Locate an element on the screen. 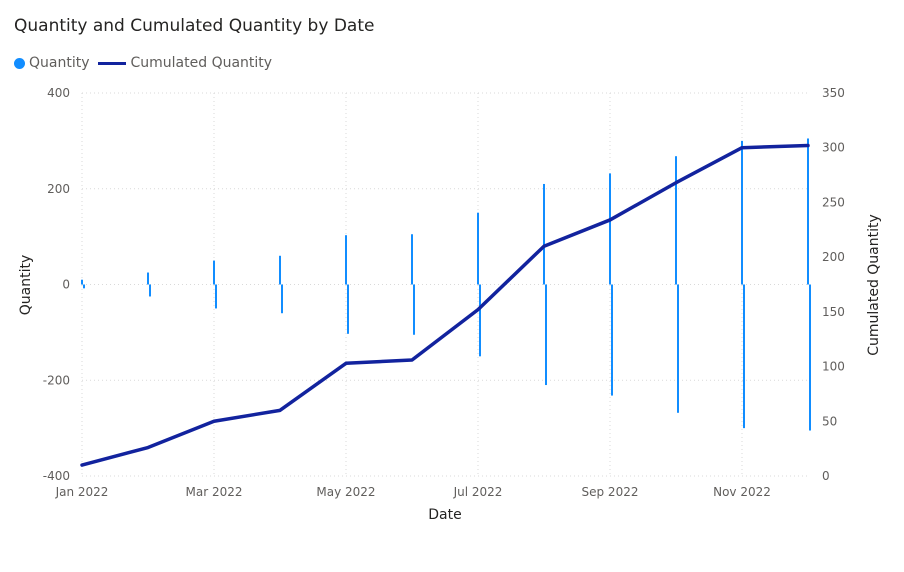 The image size is (904, 572). x-tick-label: Nov 2022 is located at coordinates (742, 492).